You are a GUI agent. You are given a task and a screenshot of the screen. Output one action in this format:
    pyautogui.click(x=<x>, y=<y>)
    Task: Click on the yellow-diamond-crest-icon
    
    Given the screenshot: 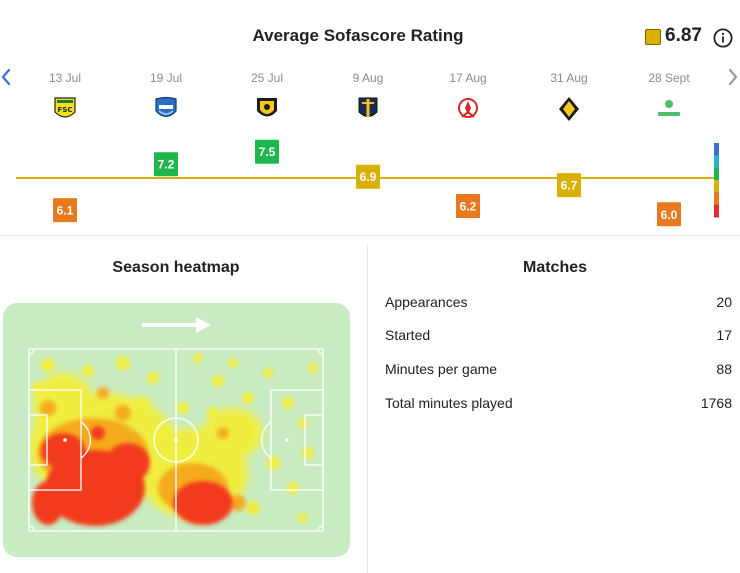 What is the action you would take?
    pyautogui.click(x=569, y=109)
    